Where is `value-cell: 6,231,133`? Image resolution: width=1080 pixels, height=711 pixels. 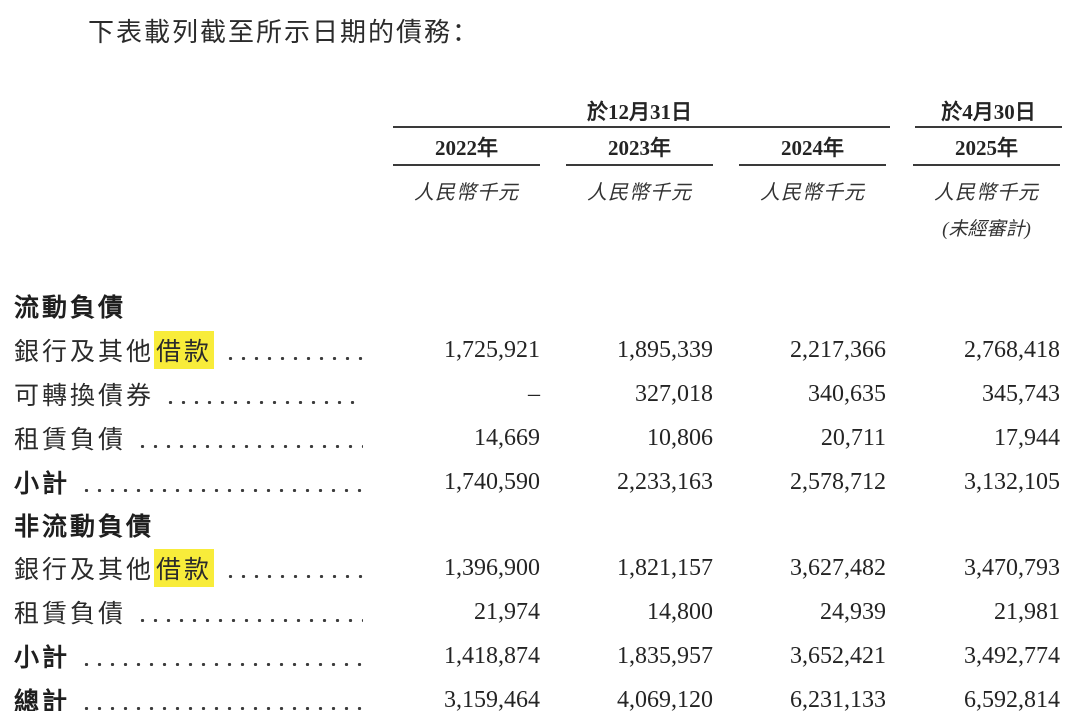
value-cell: 6,231,133 is located at coordinates (838, 698).